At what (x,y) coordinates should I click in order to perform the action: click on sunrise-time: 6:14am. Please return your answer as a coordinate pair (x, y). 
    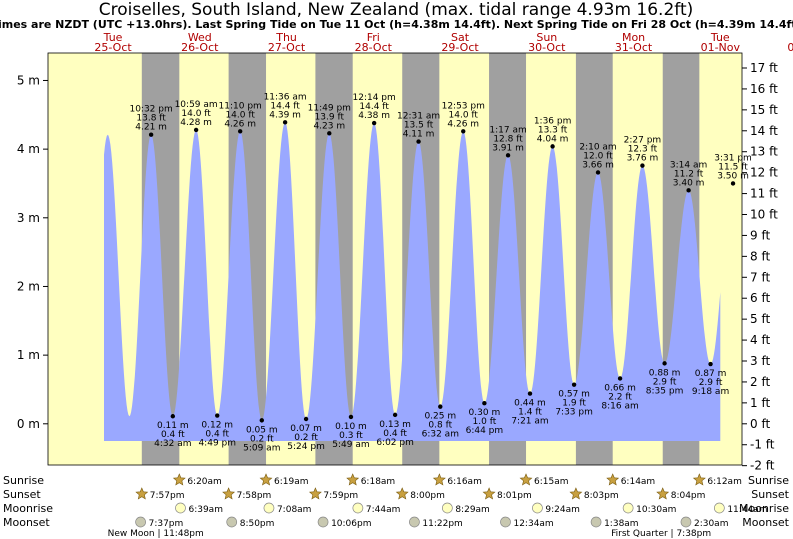
    Looking at the image, I should click on (638, 482).